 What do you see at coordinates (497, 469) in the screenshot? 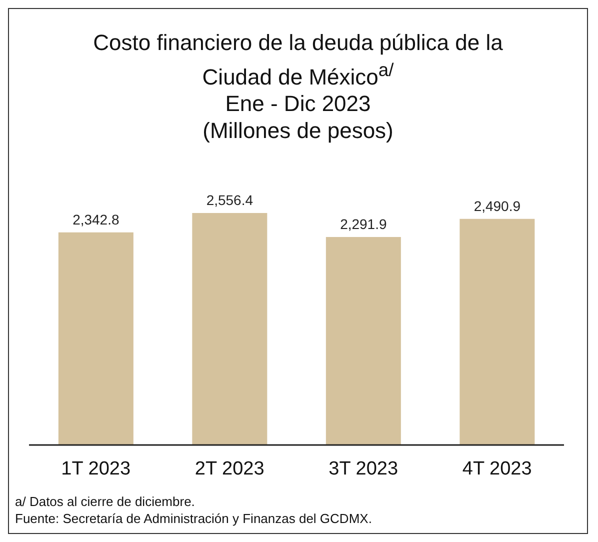
I see `x-tick-label: 4T 2023` at bounding box center [497, 469].